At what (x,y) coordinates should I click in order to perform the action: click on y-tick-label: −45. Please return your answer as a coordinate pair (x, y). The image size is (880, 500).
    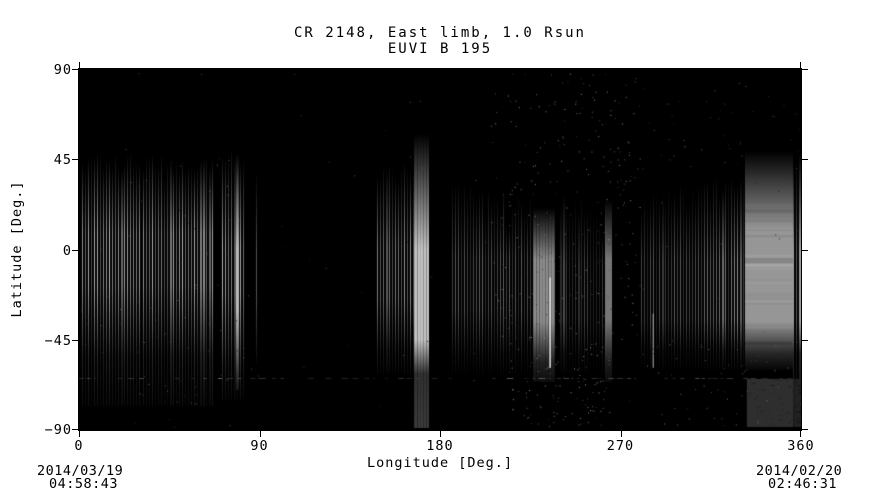
    Looking at the image, I should click on (58, 341).